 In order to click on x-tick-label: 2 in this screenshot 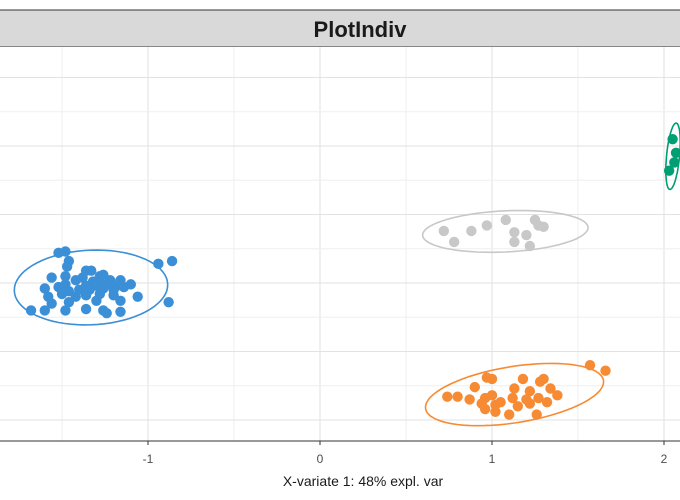, I will do `click(664, 459)`.